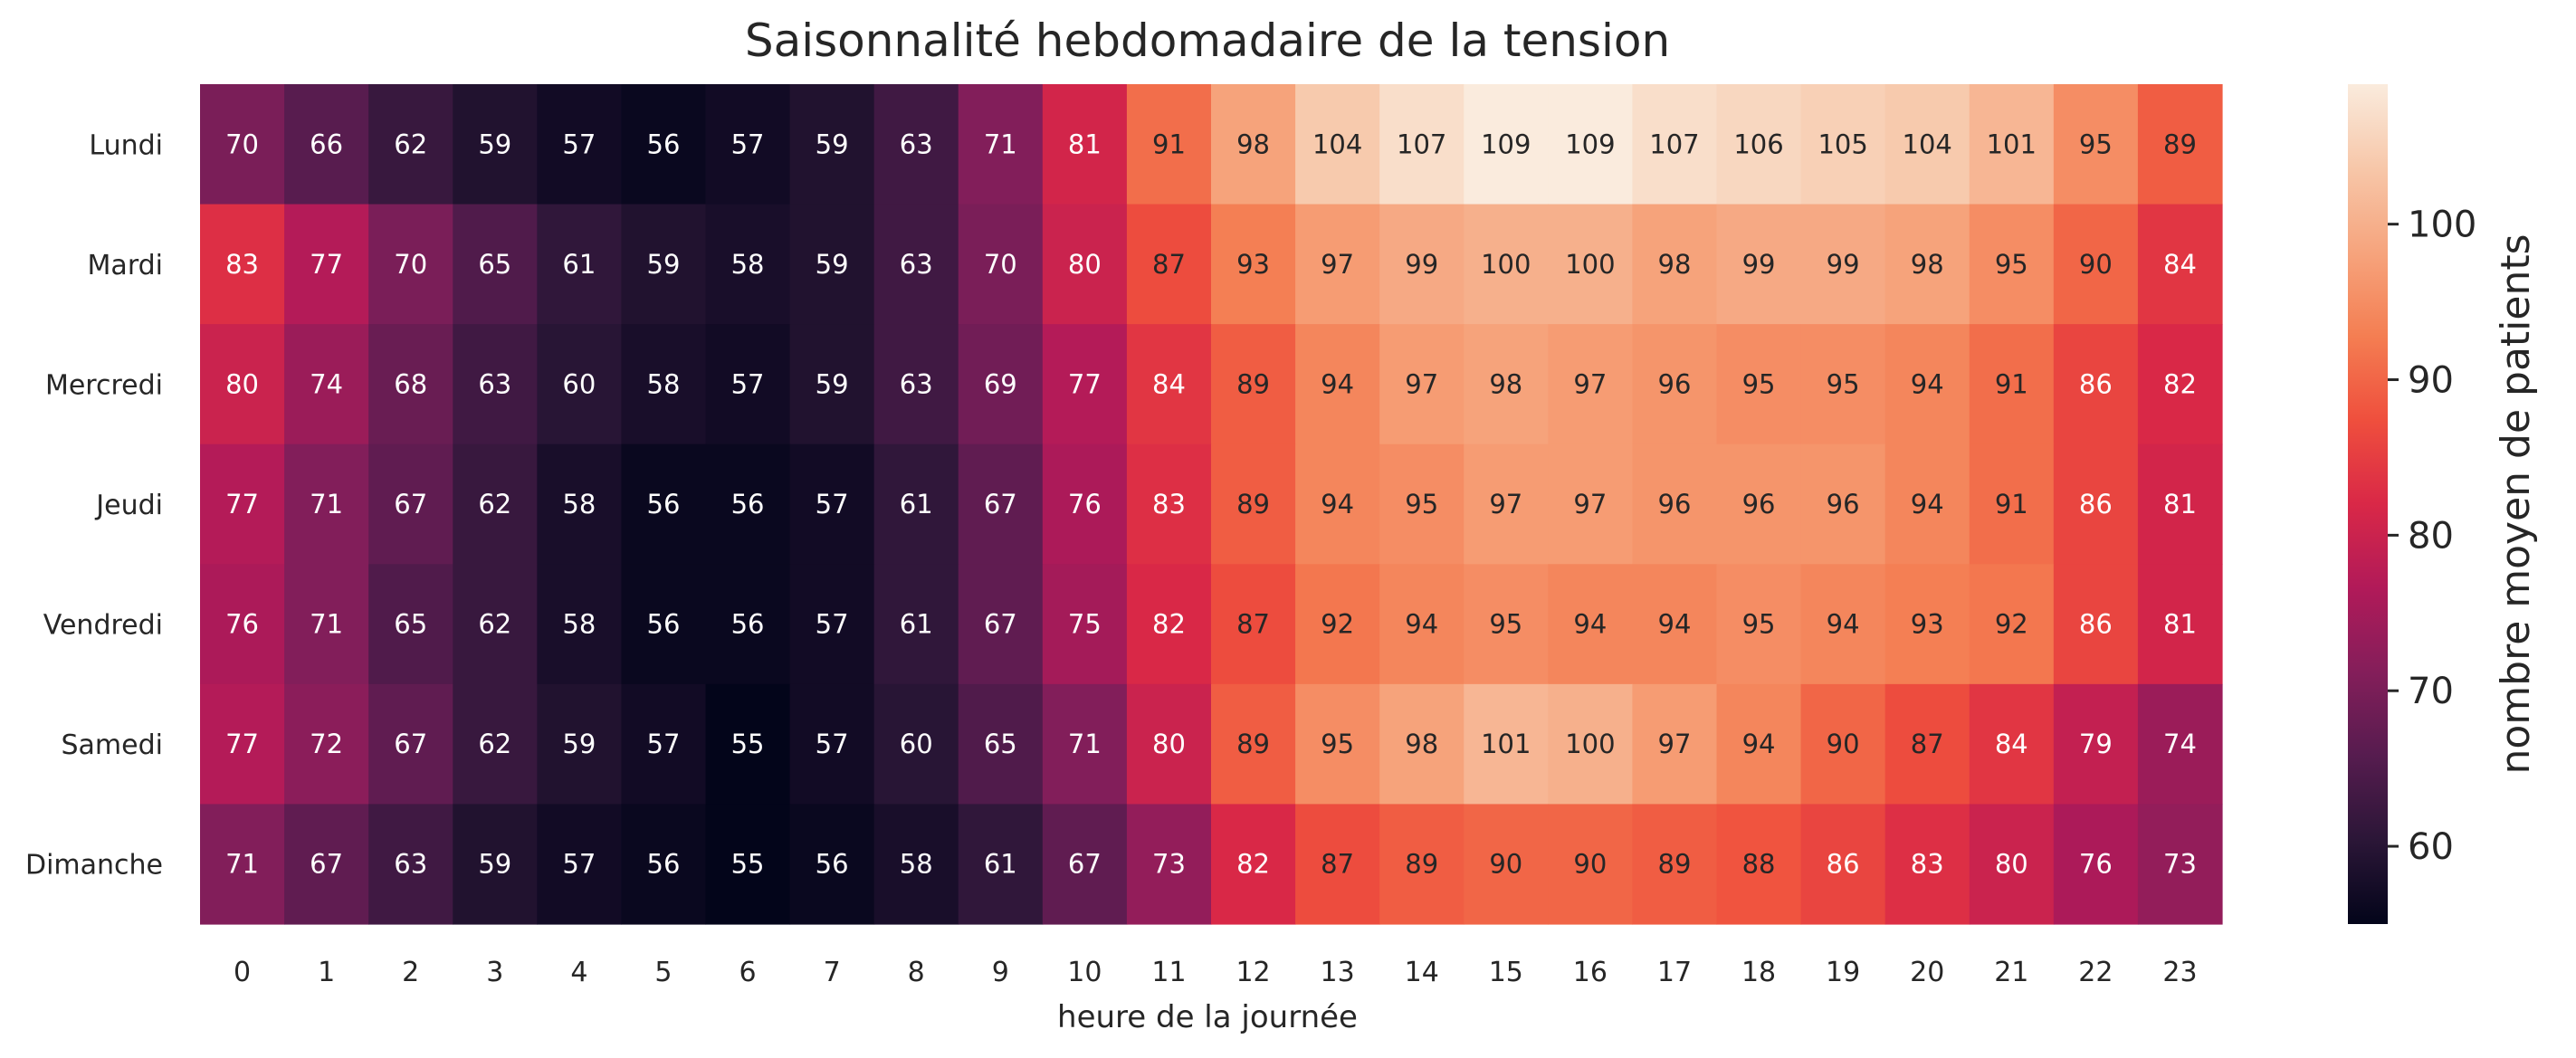 Image resolution: width=2576 pixels, height=1058 pixels. I want to click on cell-value-label: 104, so click(1928, 144).